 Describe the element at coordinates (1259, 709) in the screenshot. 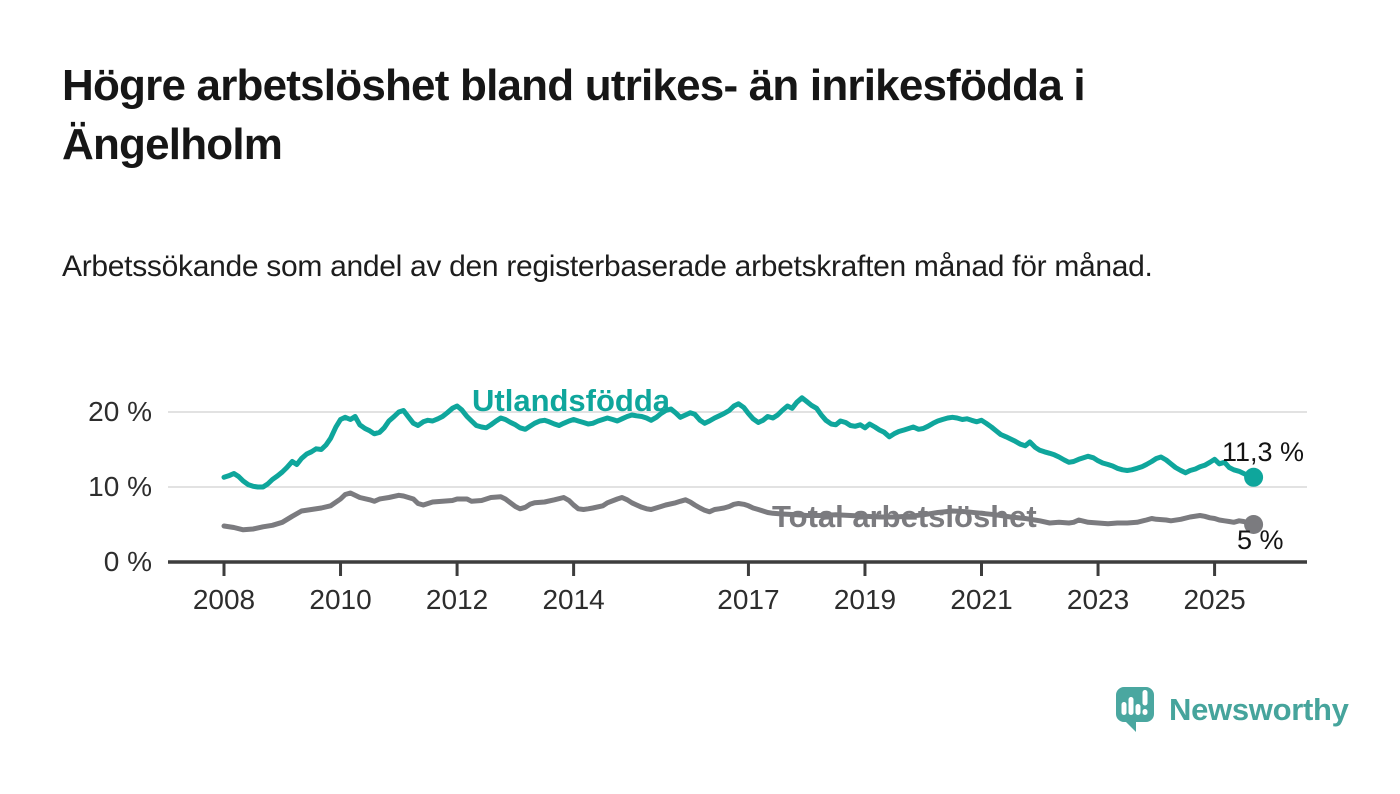

I see `newsworthy-wordmark: Newsworthy` at that location.